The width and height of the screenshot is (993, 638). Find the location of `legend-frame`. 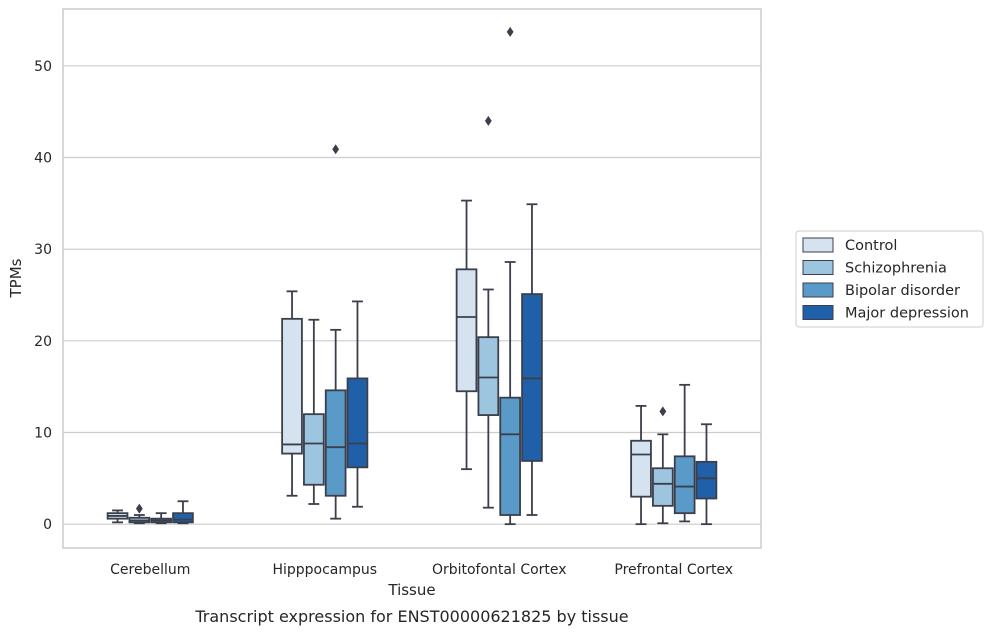

legend-frame is located at coordinates (889, 279).